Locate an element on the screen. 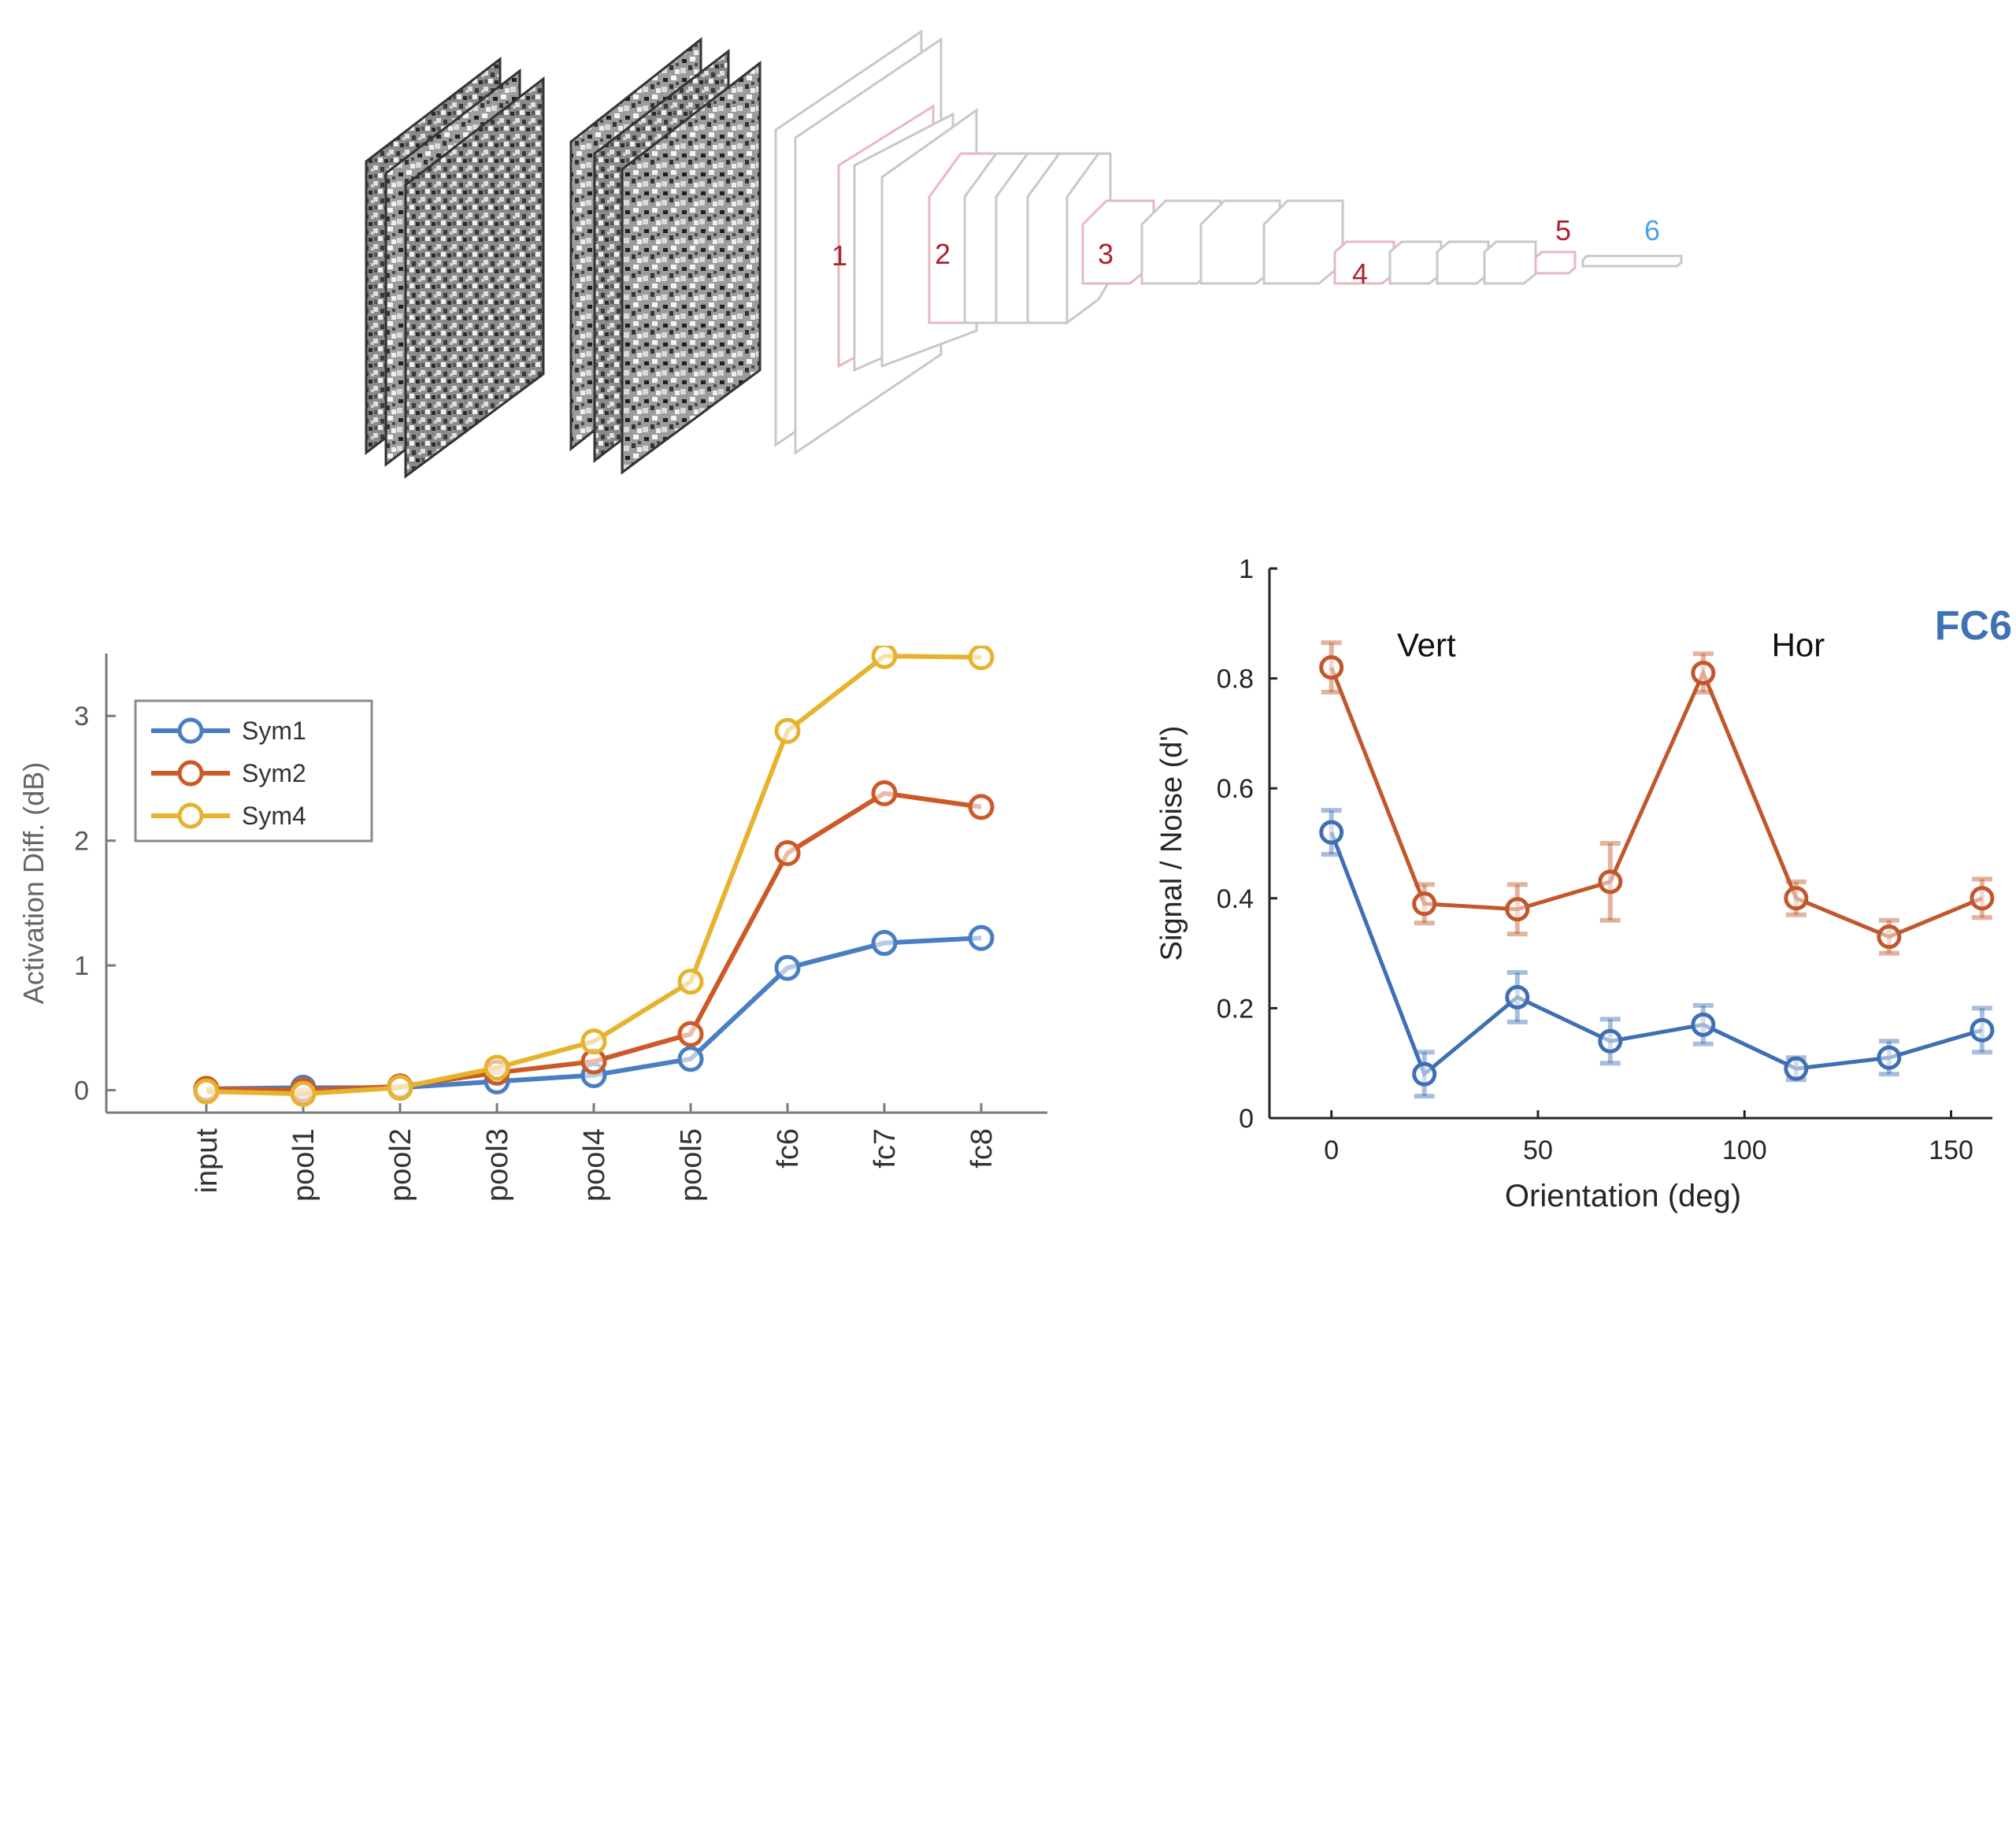 Image resolution: width=2016 pixels, height=1826 pixels. input-noise-stack is located at coordinates (455, 267).